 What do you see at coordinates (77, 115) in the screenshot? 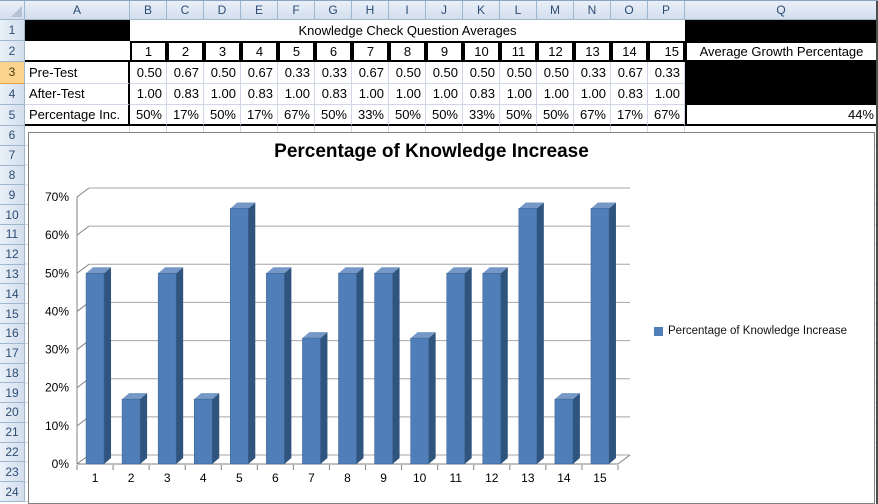
I see `cell-A5-label: Percentage Inc.` at bounding box center [77, 115].